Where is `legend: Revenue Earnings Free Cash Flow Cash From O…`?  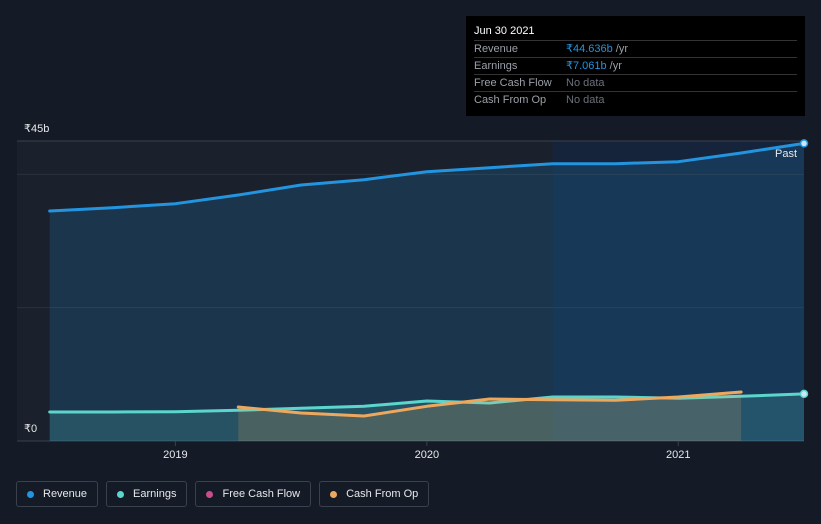
legend: Revenue Earnings Free Cash Flow Cash From O… is located at coordinates (223, 494).